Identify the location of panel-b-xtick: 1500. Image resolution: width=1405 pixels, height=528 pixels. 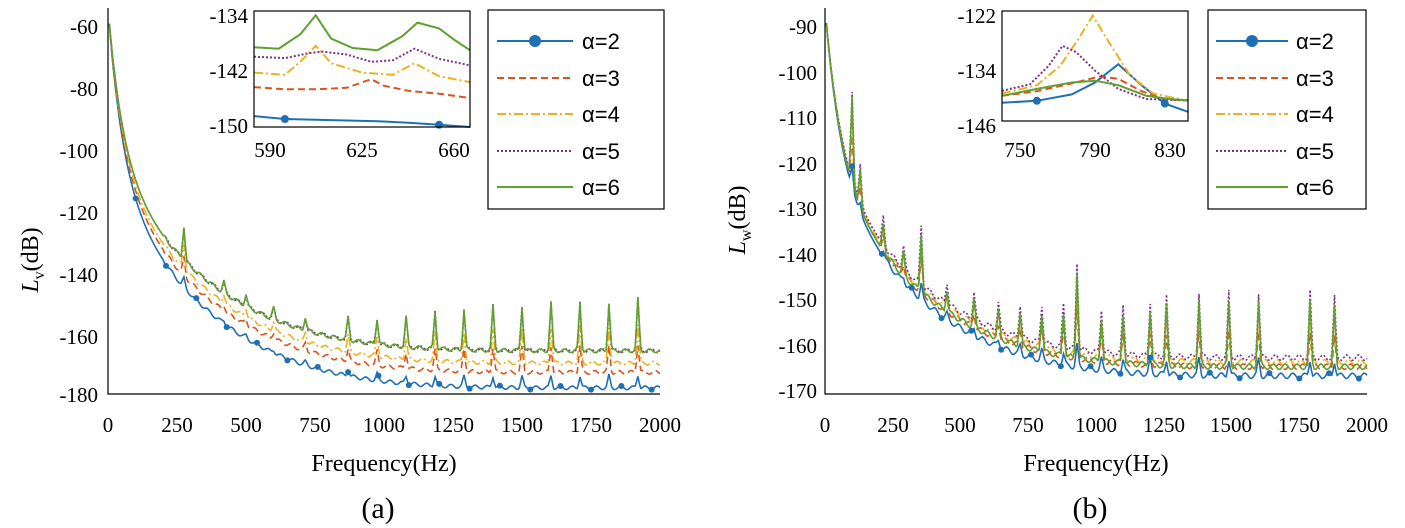
(1231, 425).